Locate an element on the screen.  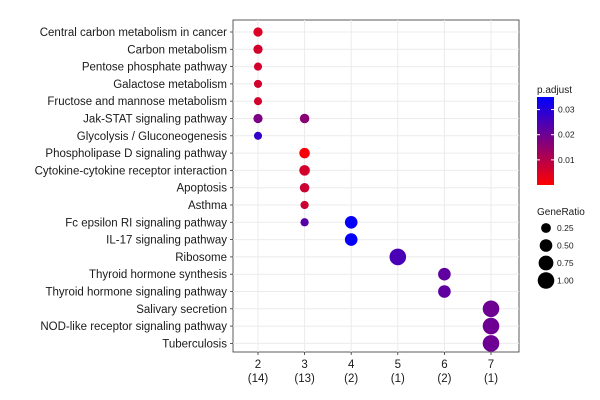
y-tick-label: Pentose phosphate pathway is located at coordinates (154, 68).